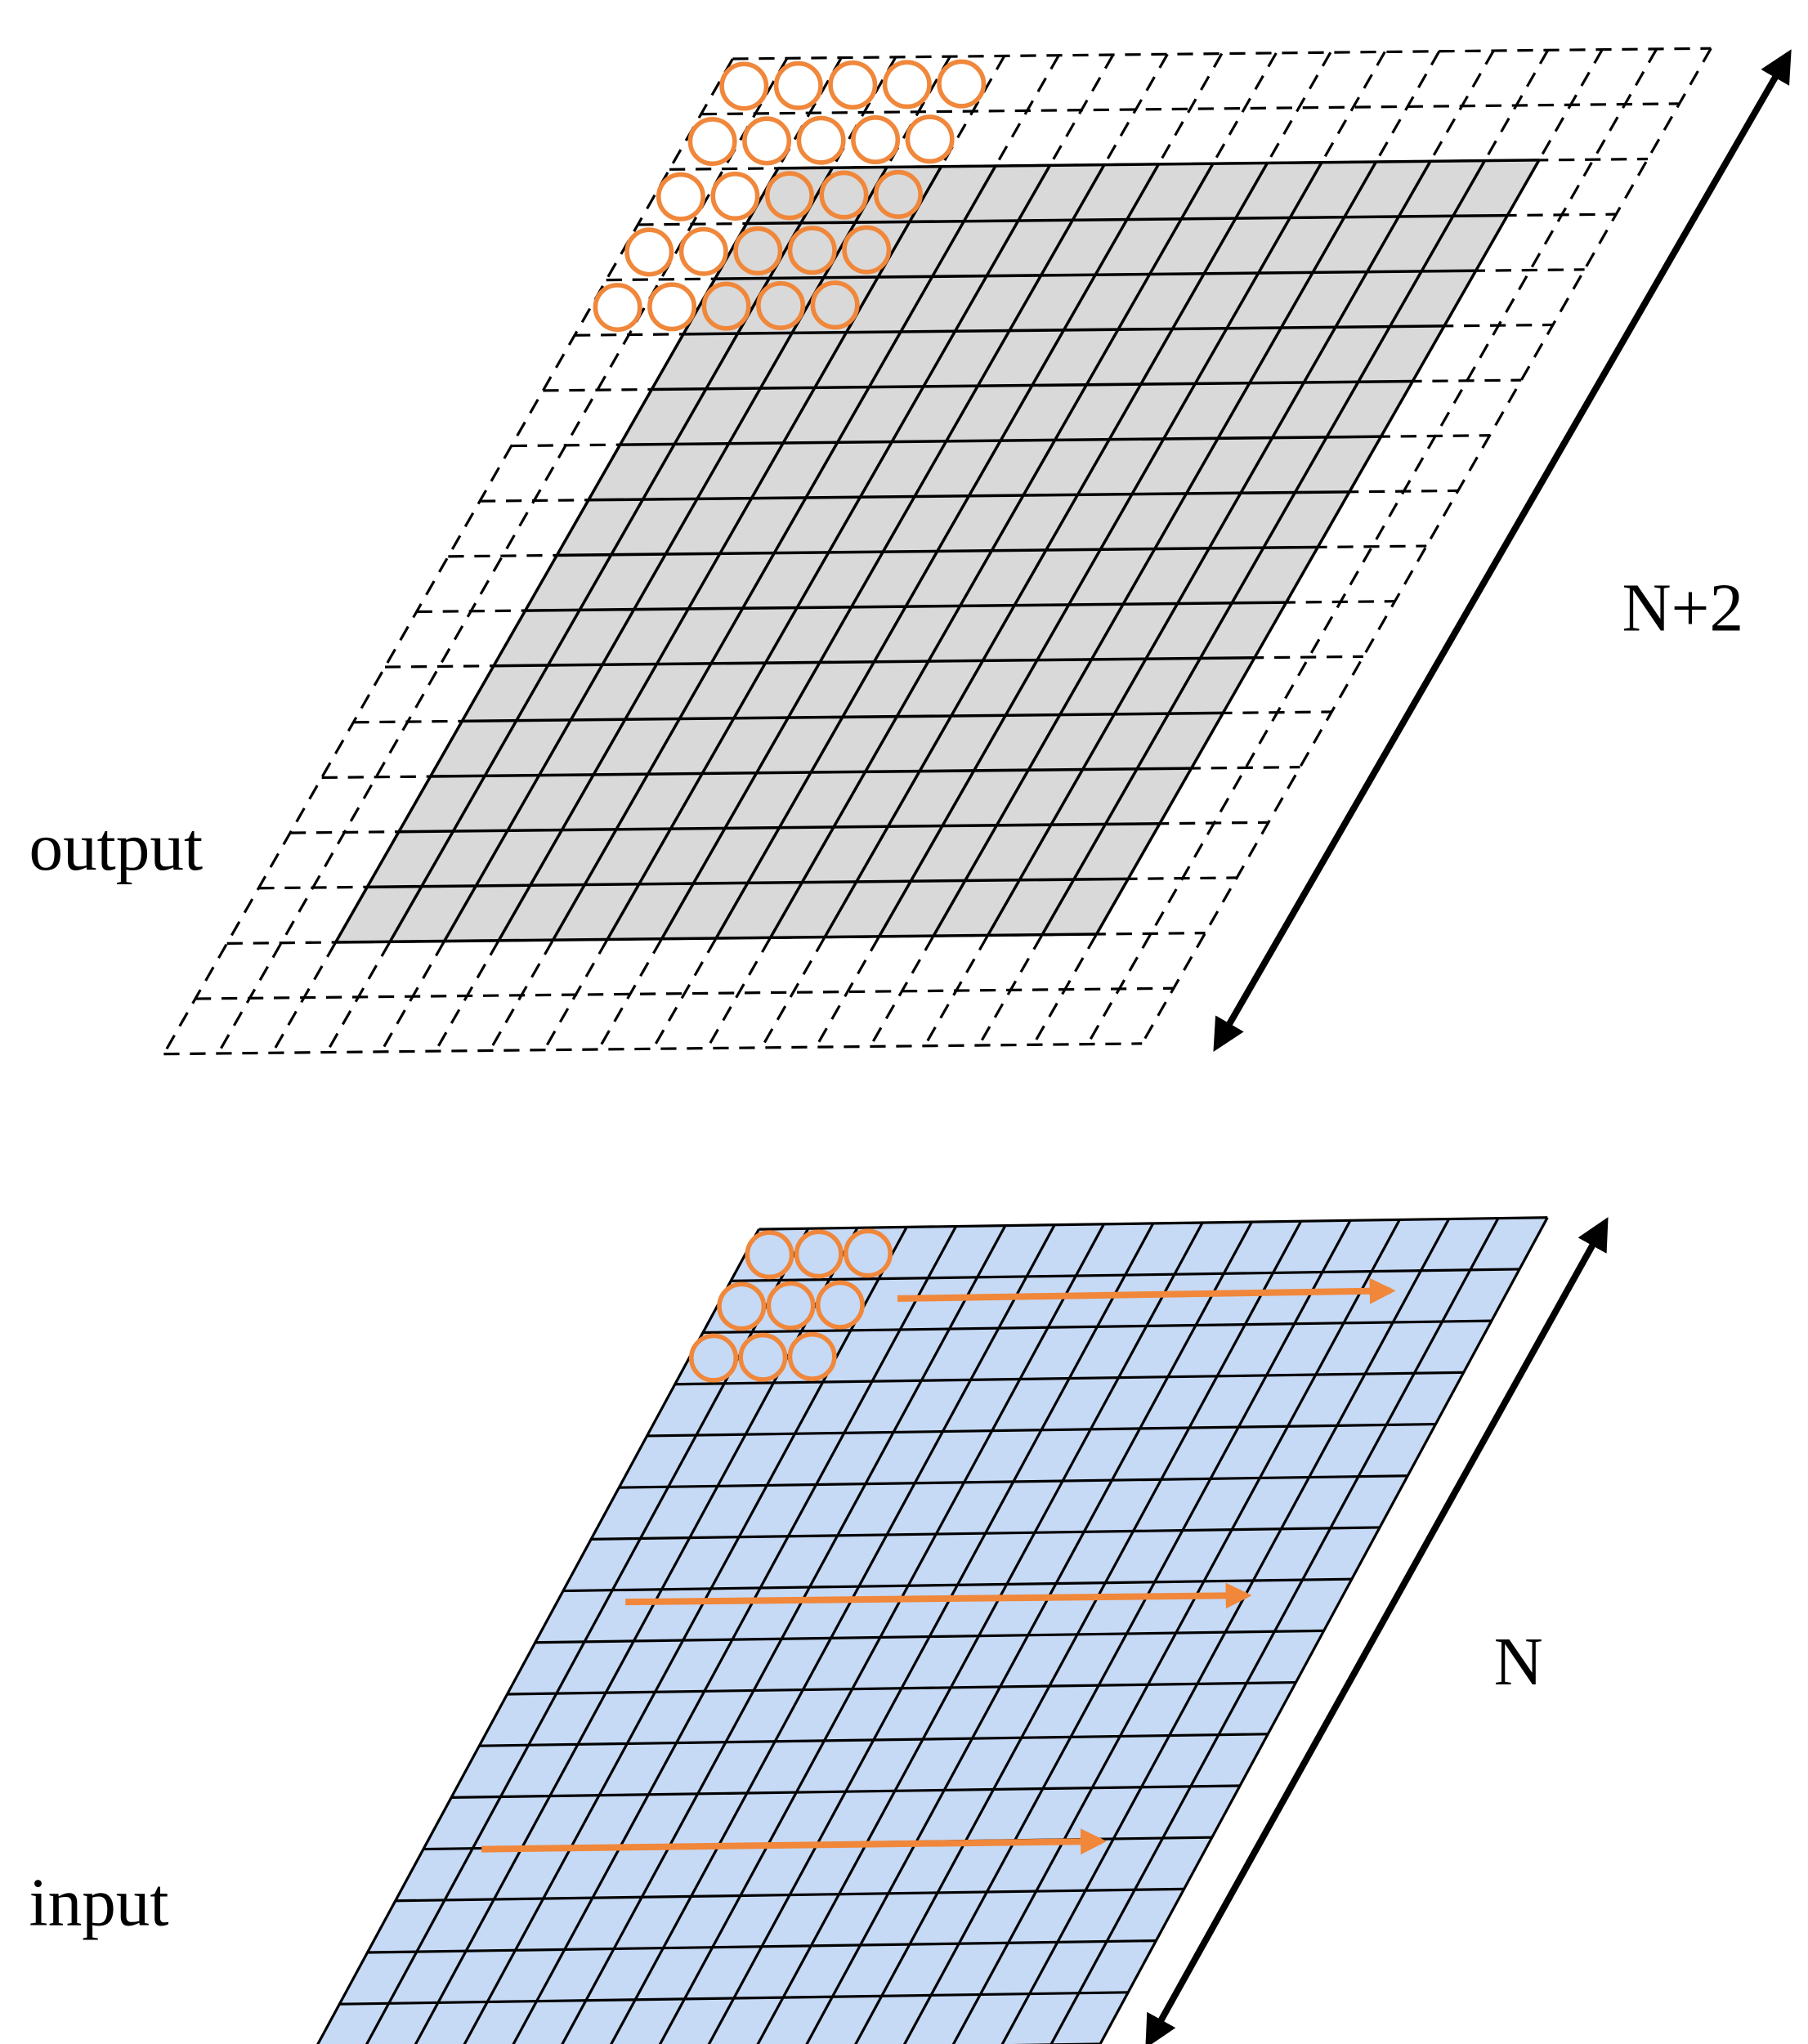 The height and width of the screenshot is (2044, 1808). Describe the element at coordinates (99, 1901) in the screenshot. I see `grid-label: input` at that location.